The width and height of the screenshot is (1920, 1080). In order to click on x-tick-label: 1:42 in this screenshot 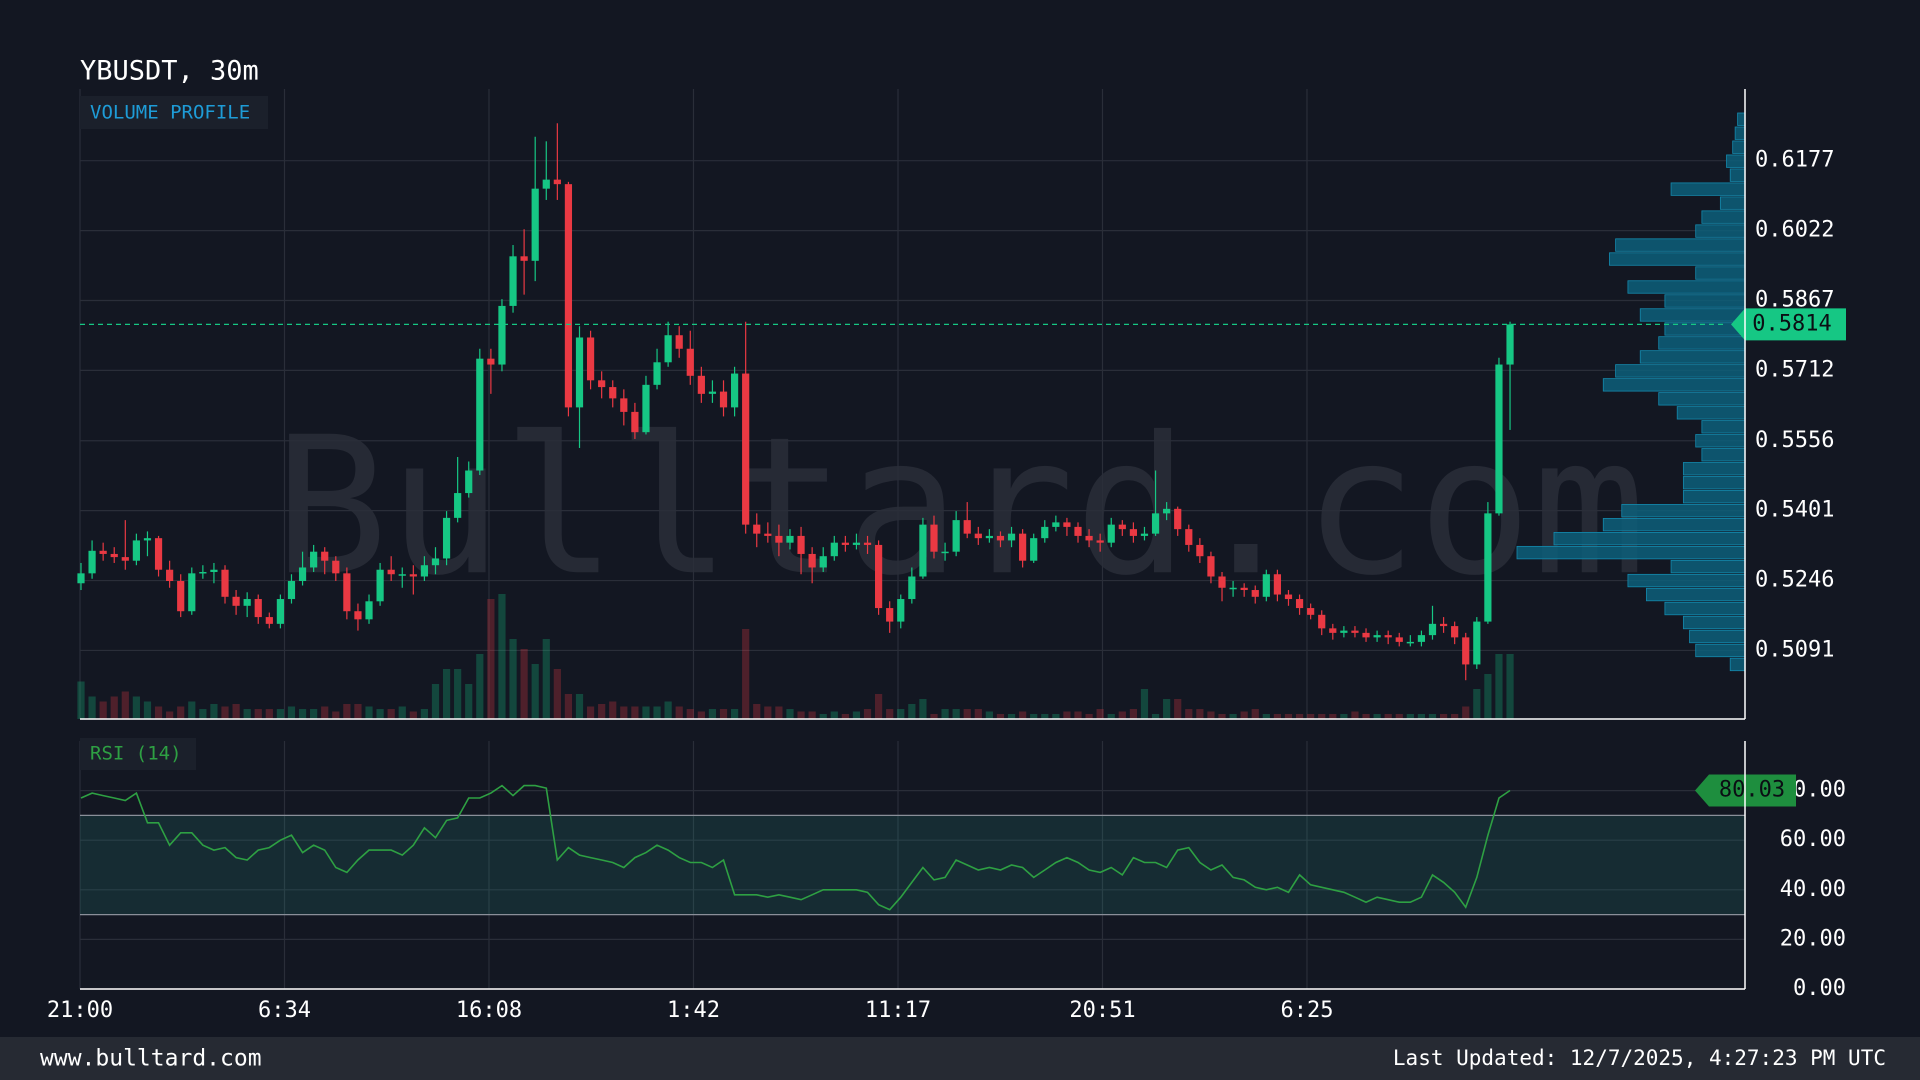, I will do `click(693, 1010)`.